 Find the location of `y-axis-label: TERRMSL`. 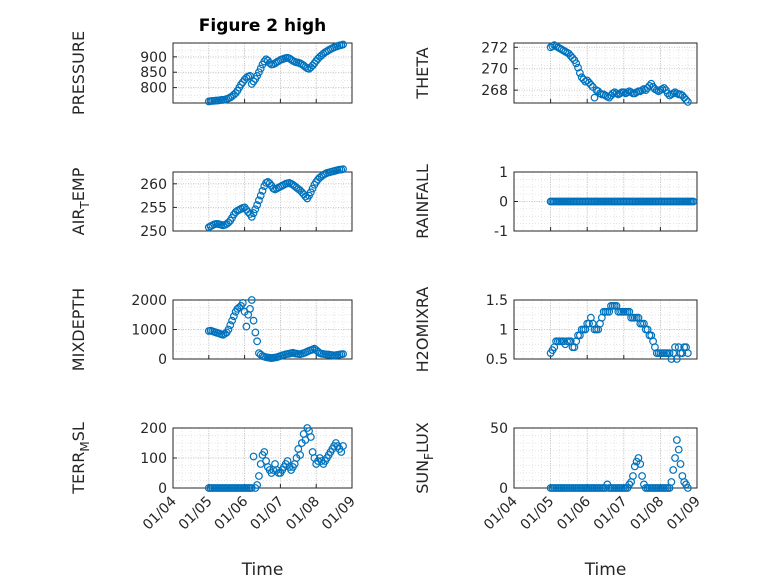

y-axis-label: TERRMSL is located at coordinates (80, 458).